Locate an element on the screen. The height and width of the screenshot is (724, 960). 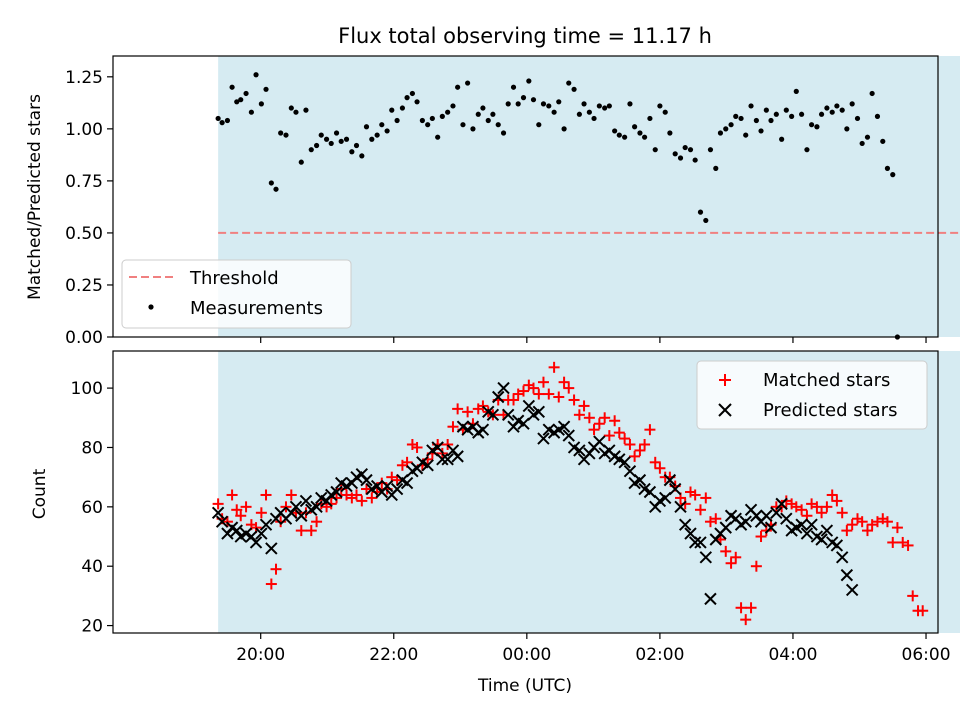
counts-y-tick-label-1: 40 is located at coordinates (92, 567).